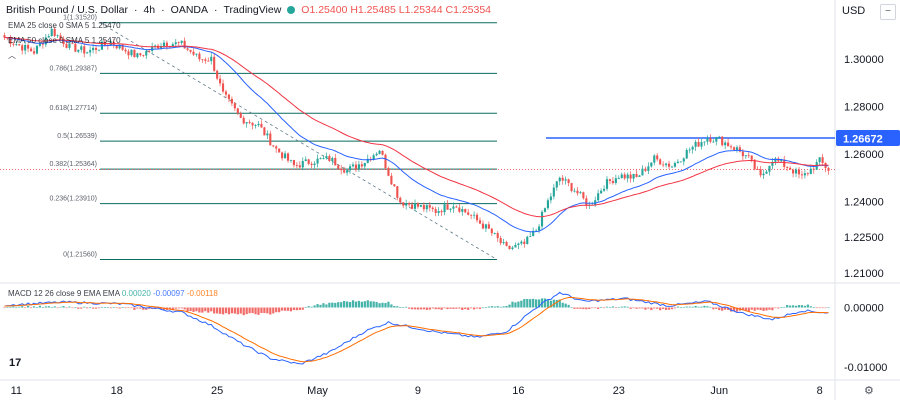  What do you see at coordinates (854, 11) in the screenshot?
I see `currency-label: USD` at bounding box center [854, 11].